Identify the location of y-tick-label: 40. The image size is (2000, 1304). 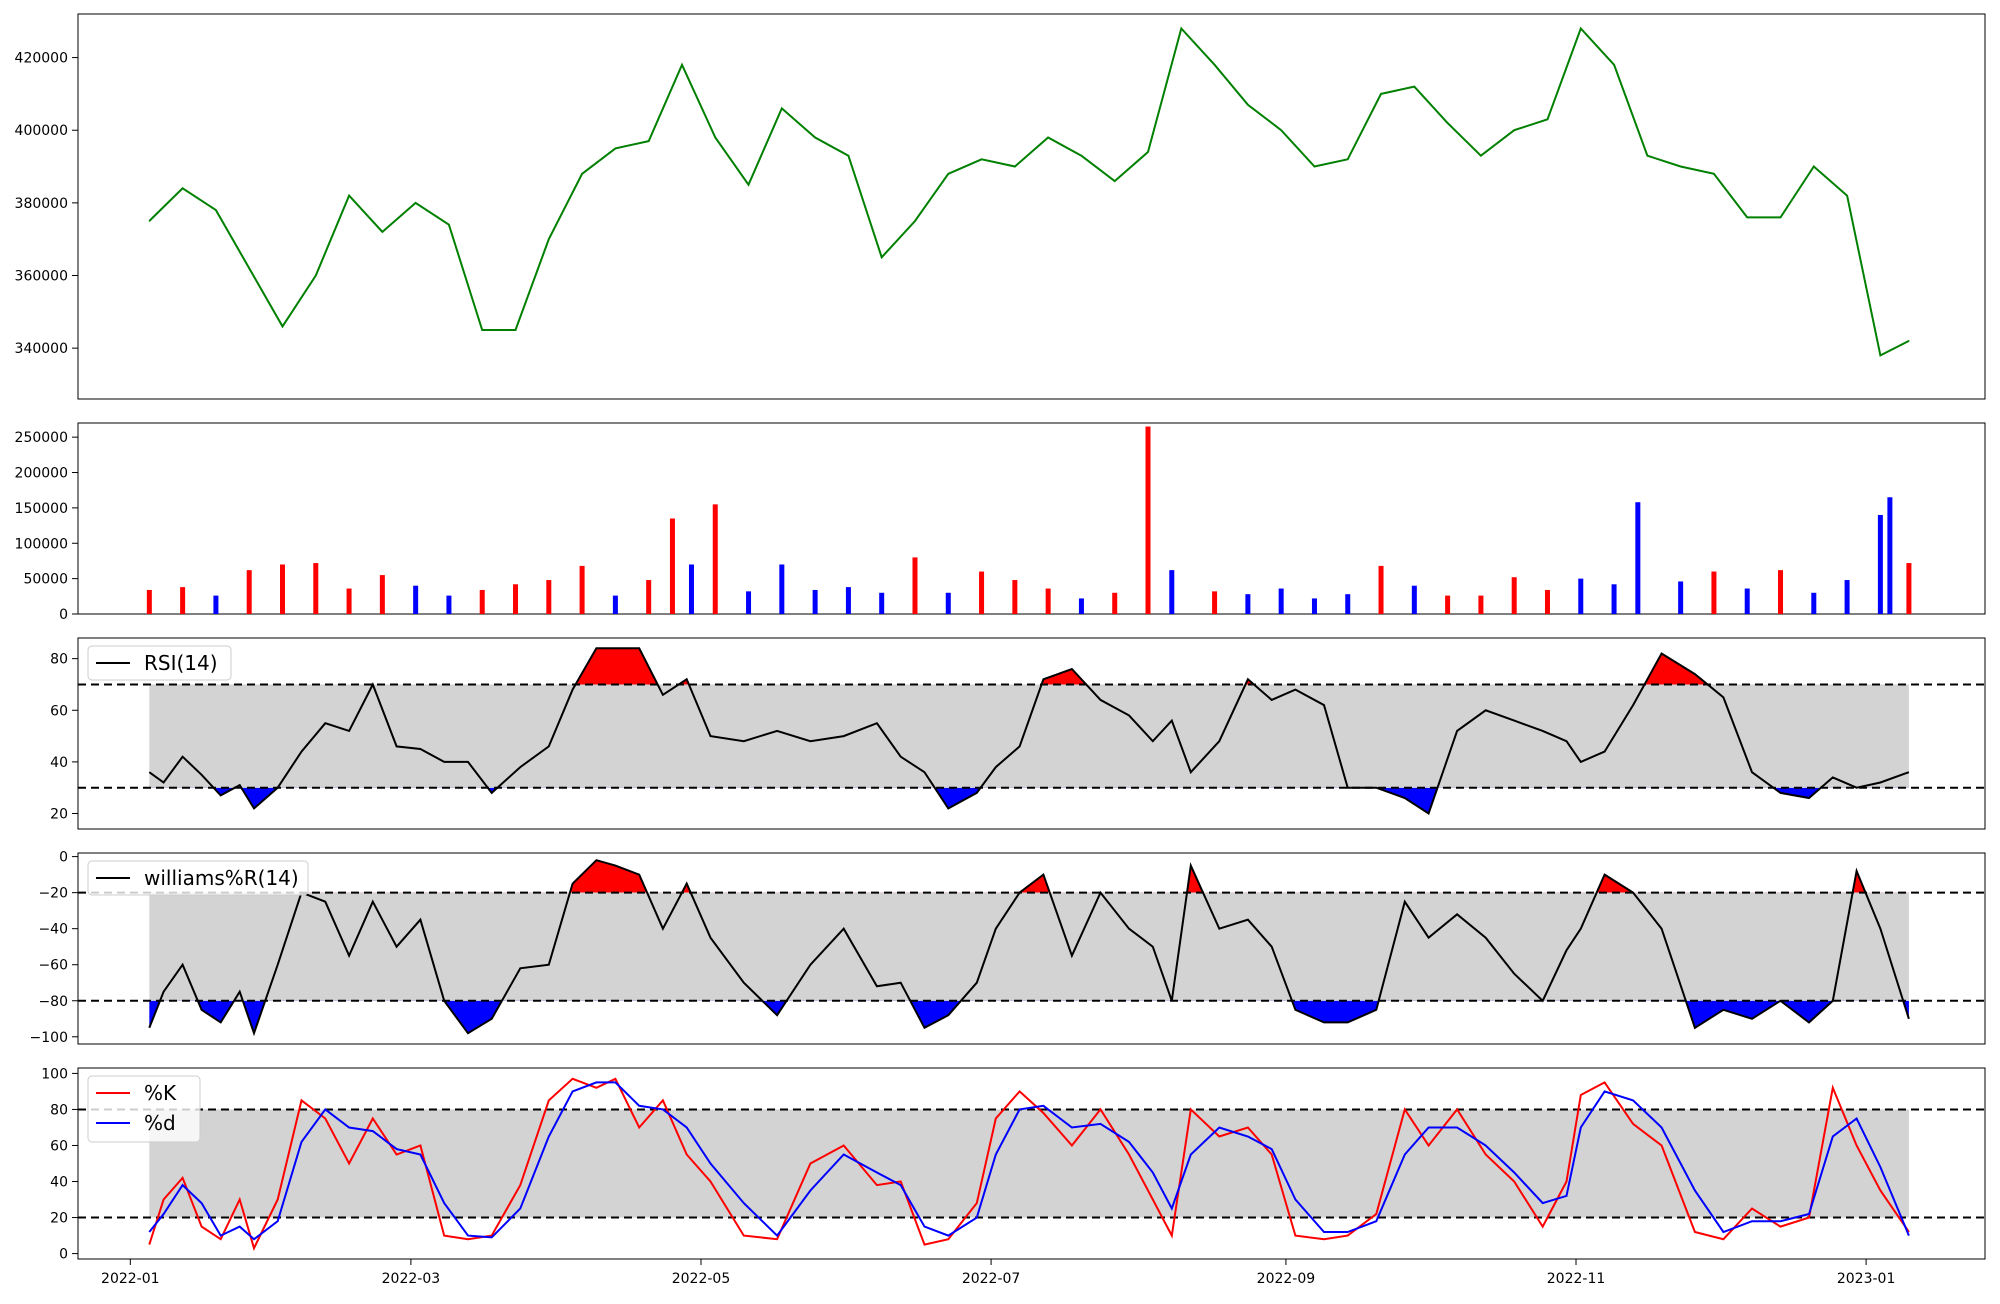
(59, 1183).